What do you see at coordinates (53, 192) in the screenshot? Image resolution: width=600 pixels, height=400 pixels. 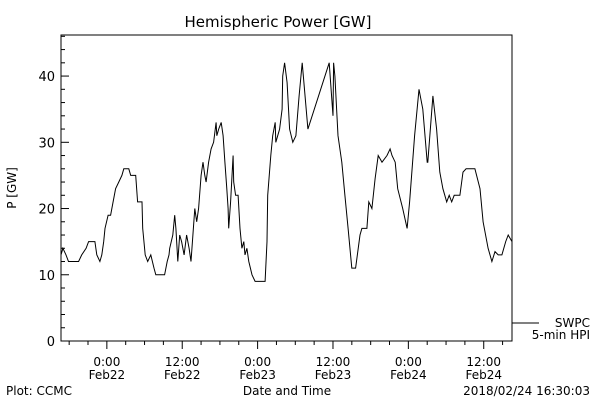 I see `y-axis: 0 10 20 30 40` at bounding box center [53, 192].